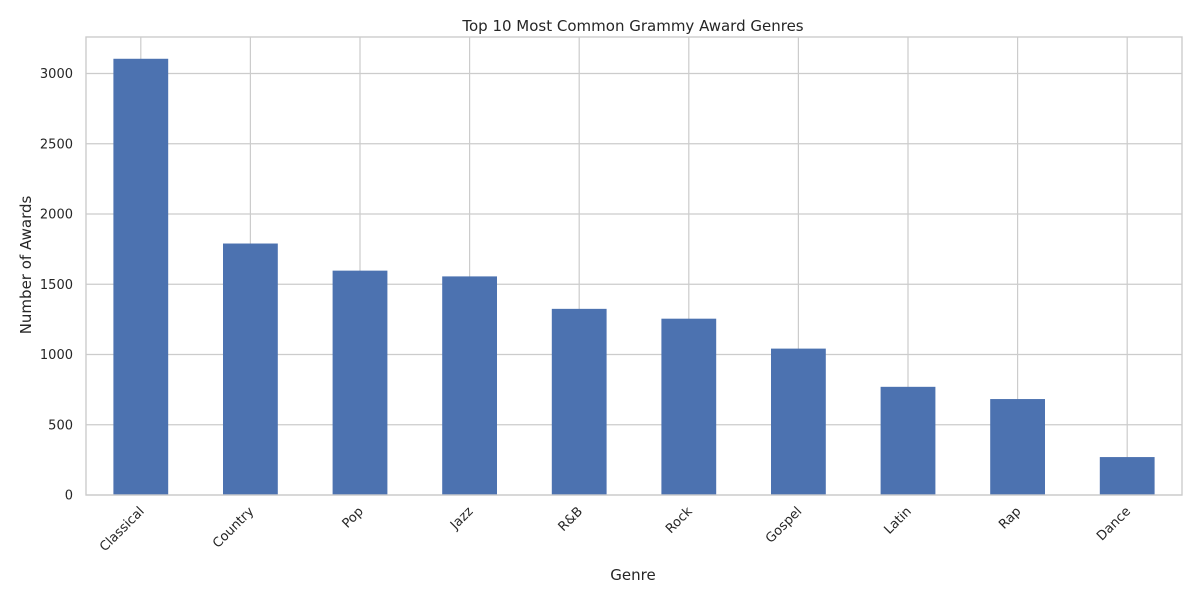 Image resolution: width=1200 pixels, height=604 pixels. Describe the element at coordinates (360, 382) in the screenshot. I see `bar-pop` at that location.